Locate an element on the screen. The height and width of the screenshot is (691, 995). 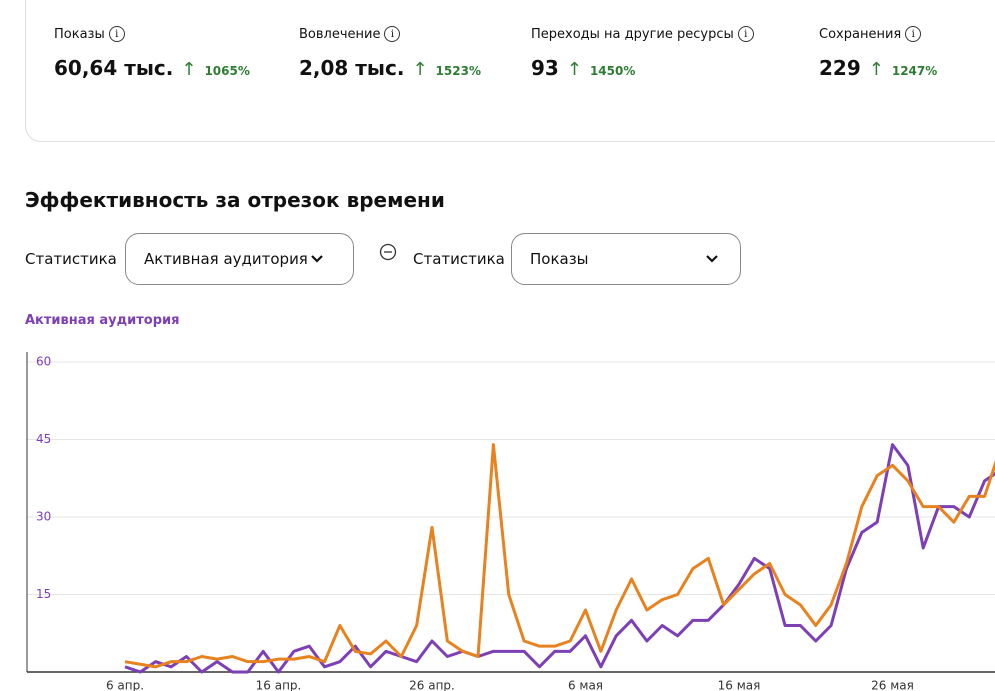
x-tick-label: 6 апр. is located at coordinates (125, 685).